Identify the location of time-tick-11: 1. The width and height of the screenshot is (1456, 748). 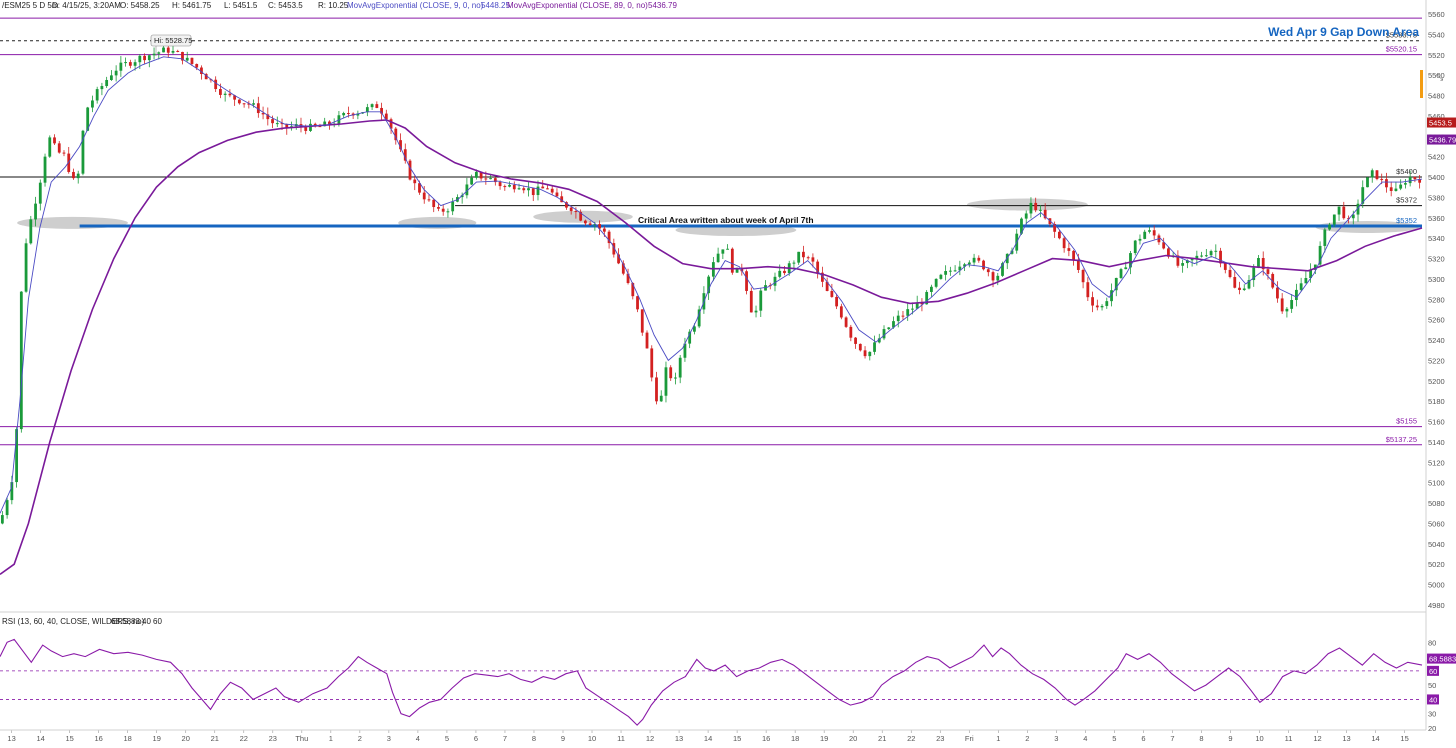
(331, 738).